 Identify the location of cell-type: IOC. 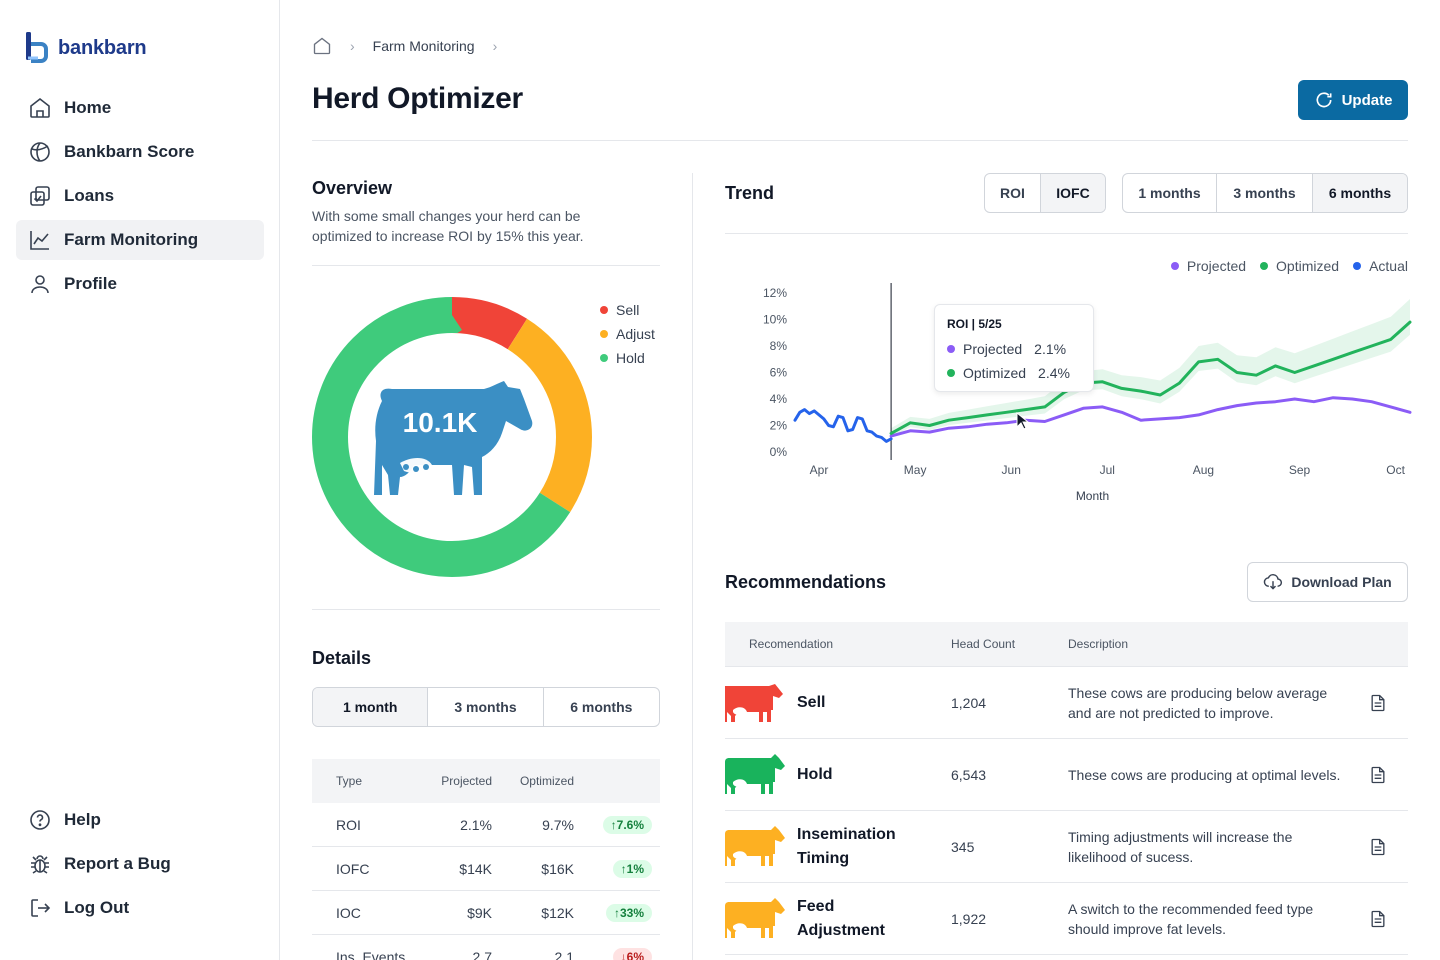
(348, 912).